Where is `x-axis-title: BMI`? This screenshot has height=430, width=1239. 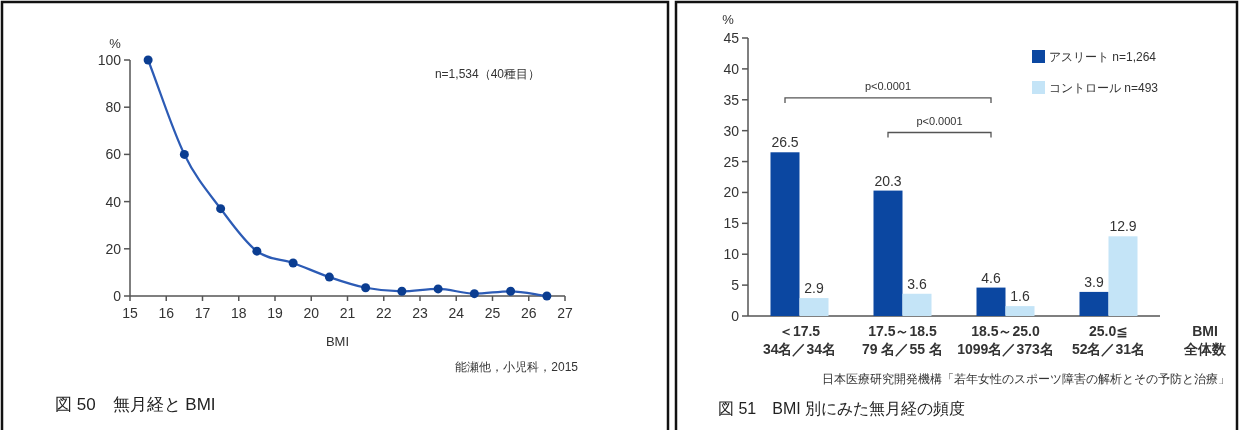
x-axis-title: BMI is located at coordinates (337, 341).